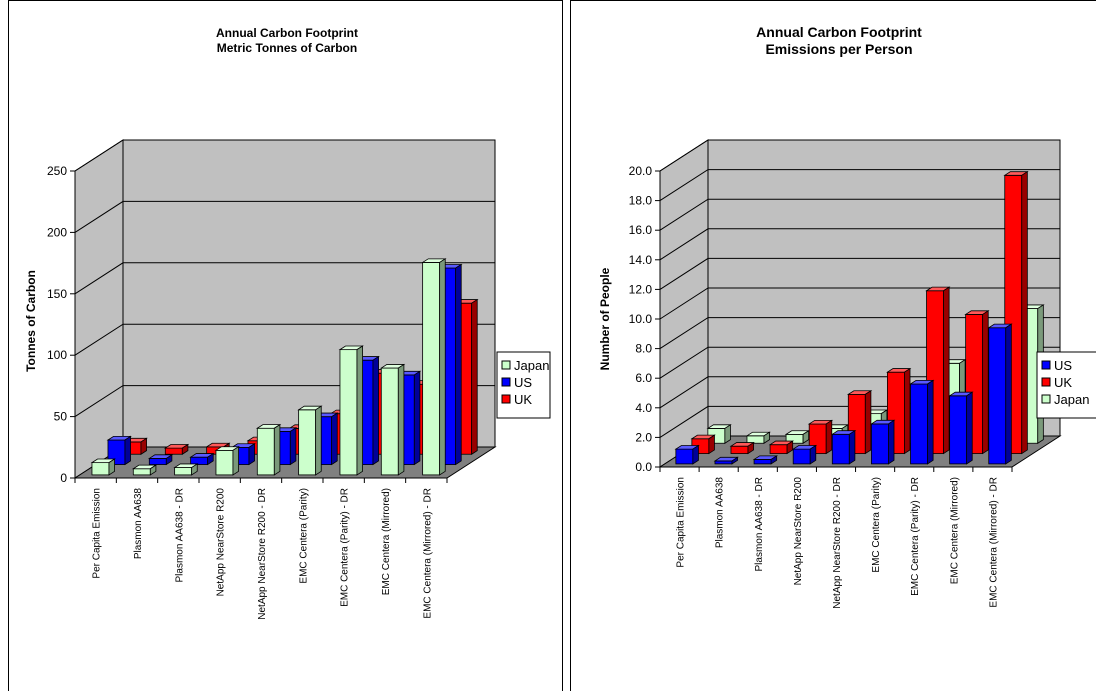  I want to click on y-tick-label: 0, so click(63, 478).